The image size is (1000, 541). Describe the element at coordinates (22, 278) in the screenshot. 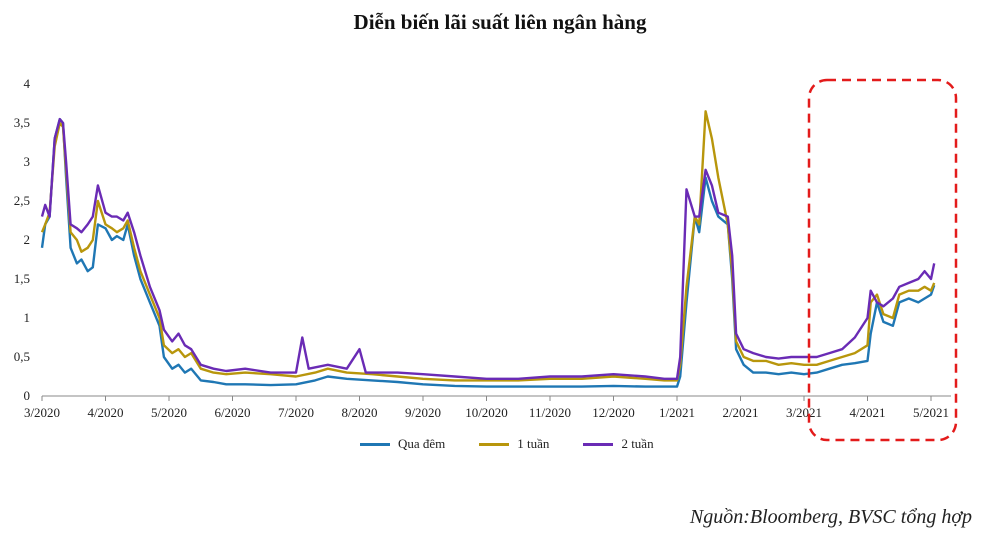

I see `y-tick-label: 1,5` at that location.